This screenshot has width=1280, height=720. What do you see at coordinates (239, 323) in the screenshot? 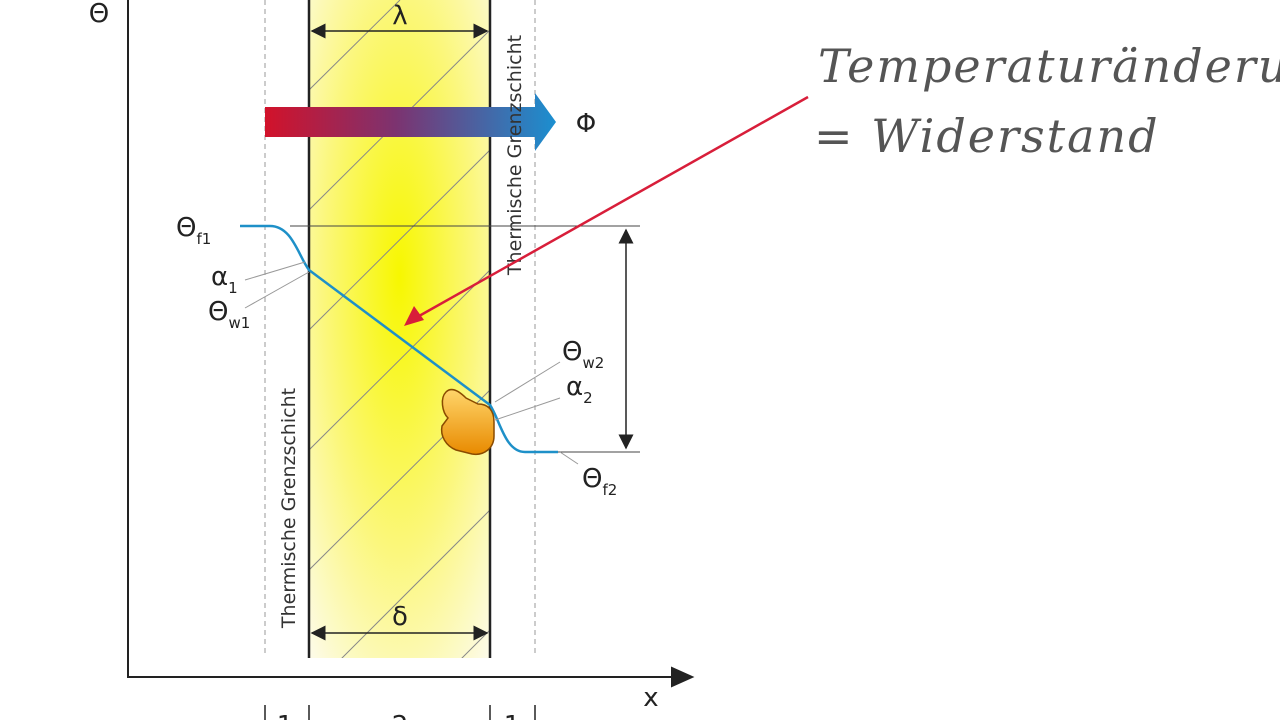
I see `subscript: w1` at bounding box center [239, 323].